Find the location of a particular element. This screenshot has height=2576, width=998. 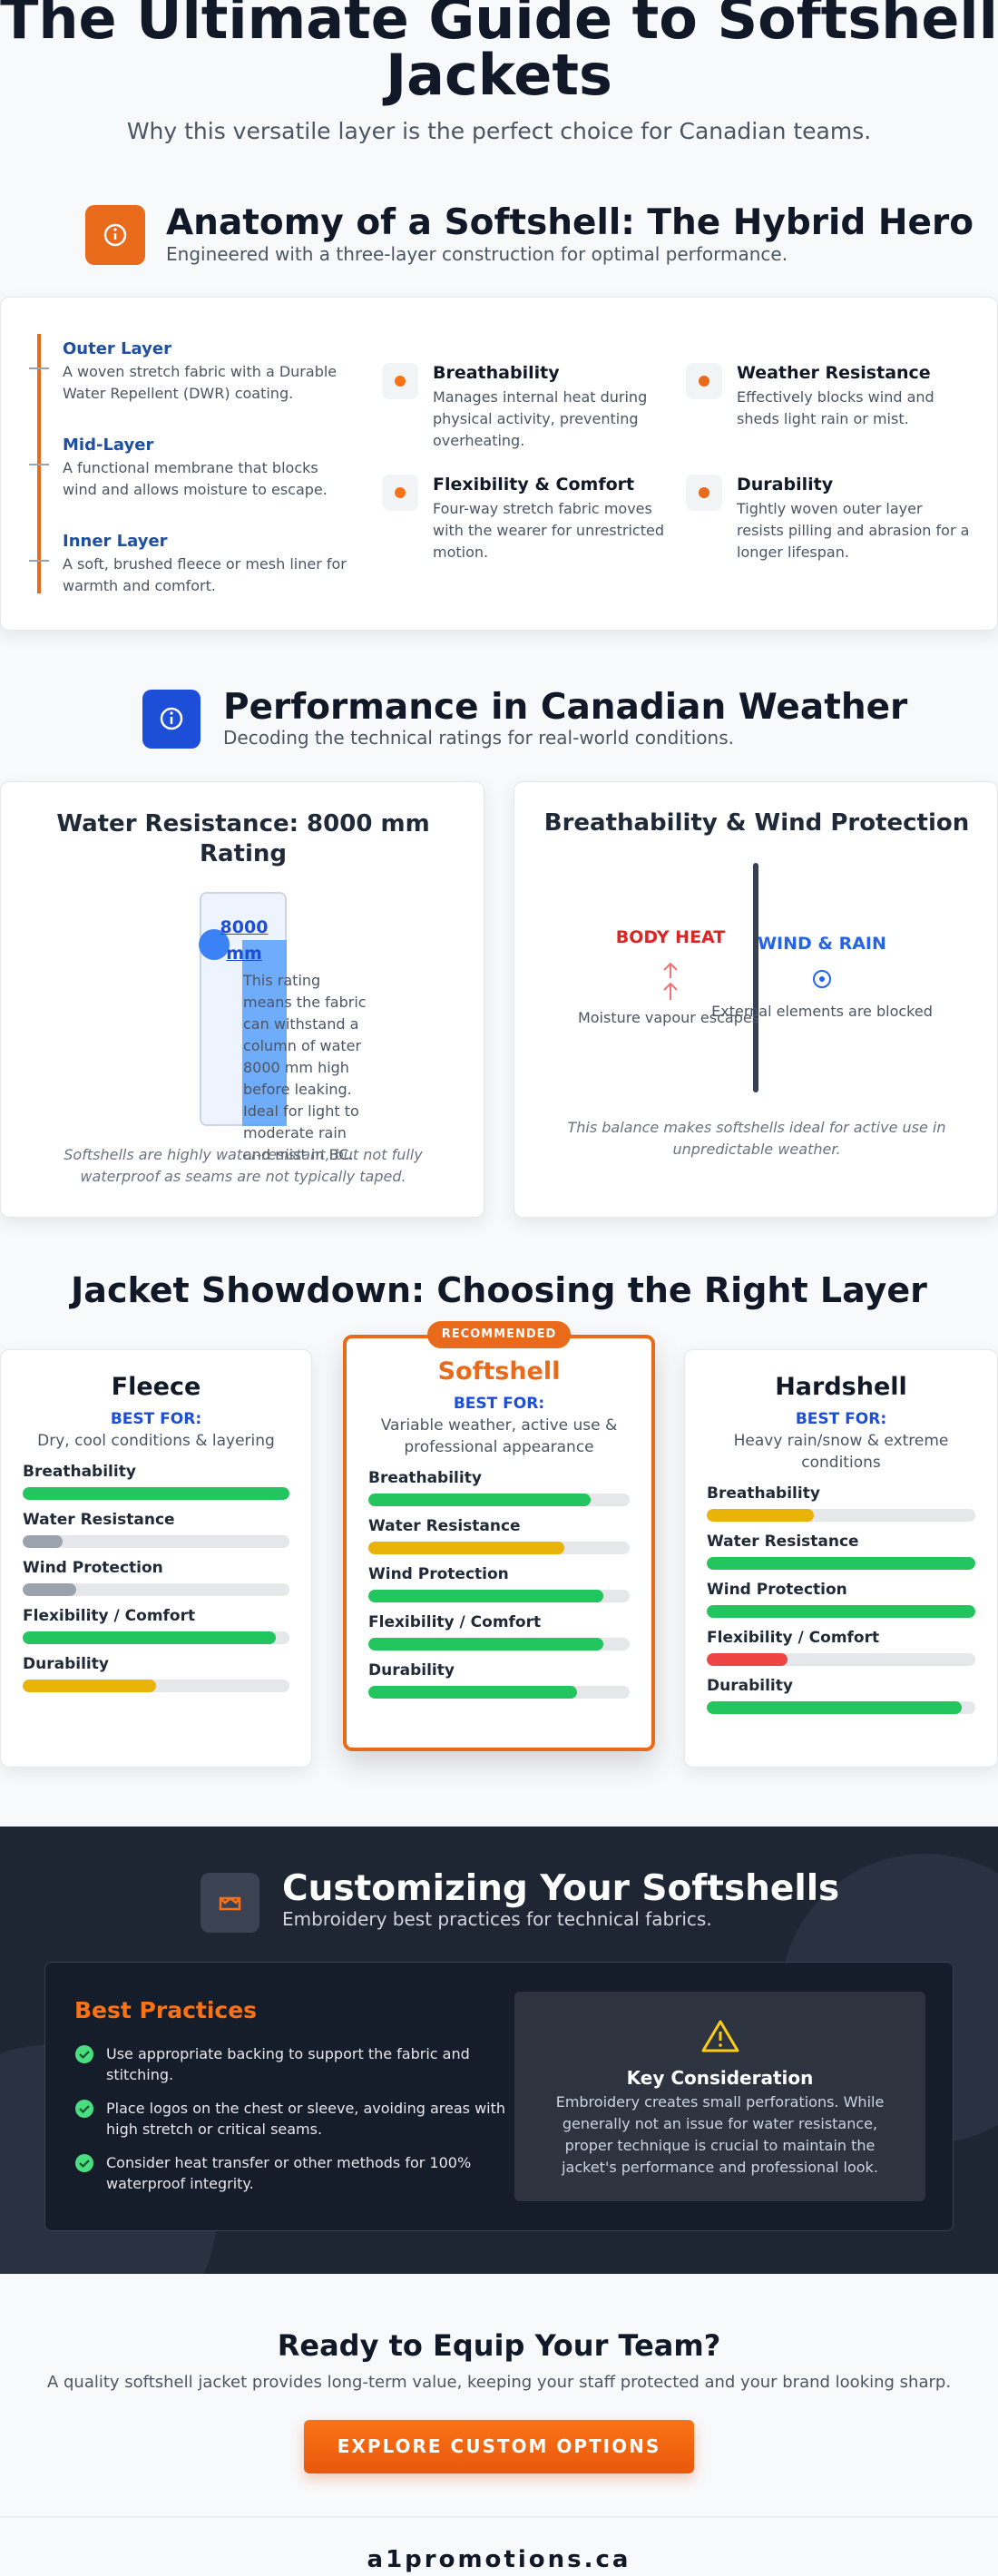

card-title: Breathability & Wind Protection is located at coordinates (756, 823).